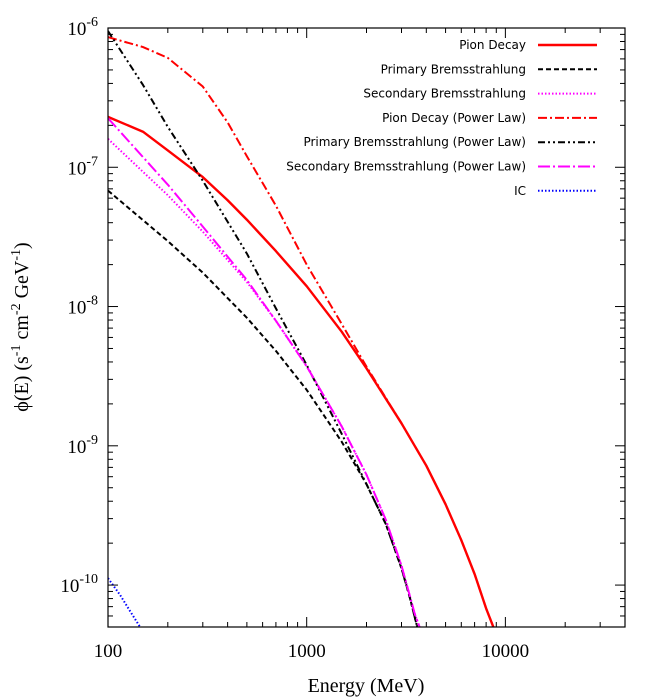  What do you see at coordinates (16, 255) in the screenshot?
I see `y-axis-title-exp-3: -1` at bounding box center [16, 255].